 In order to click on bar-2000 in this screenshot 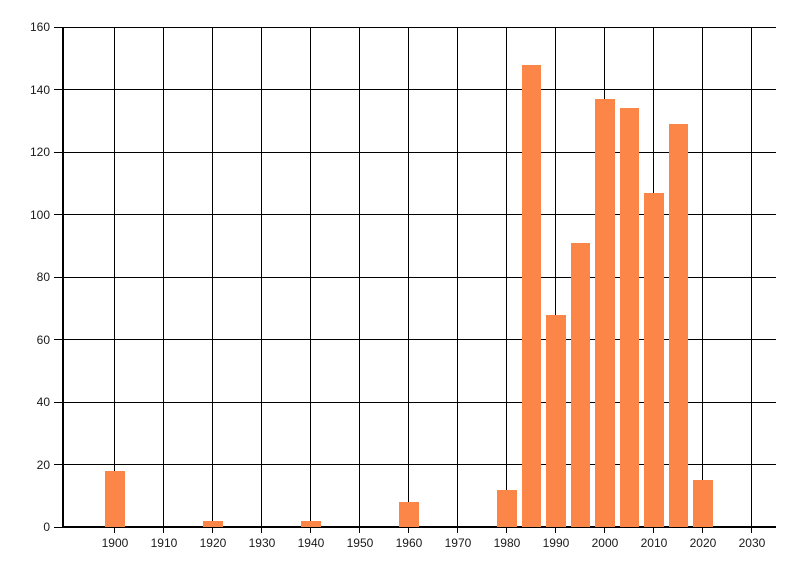, I will do `click(605, 312)`.